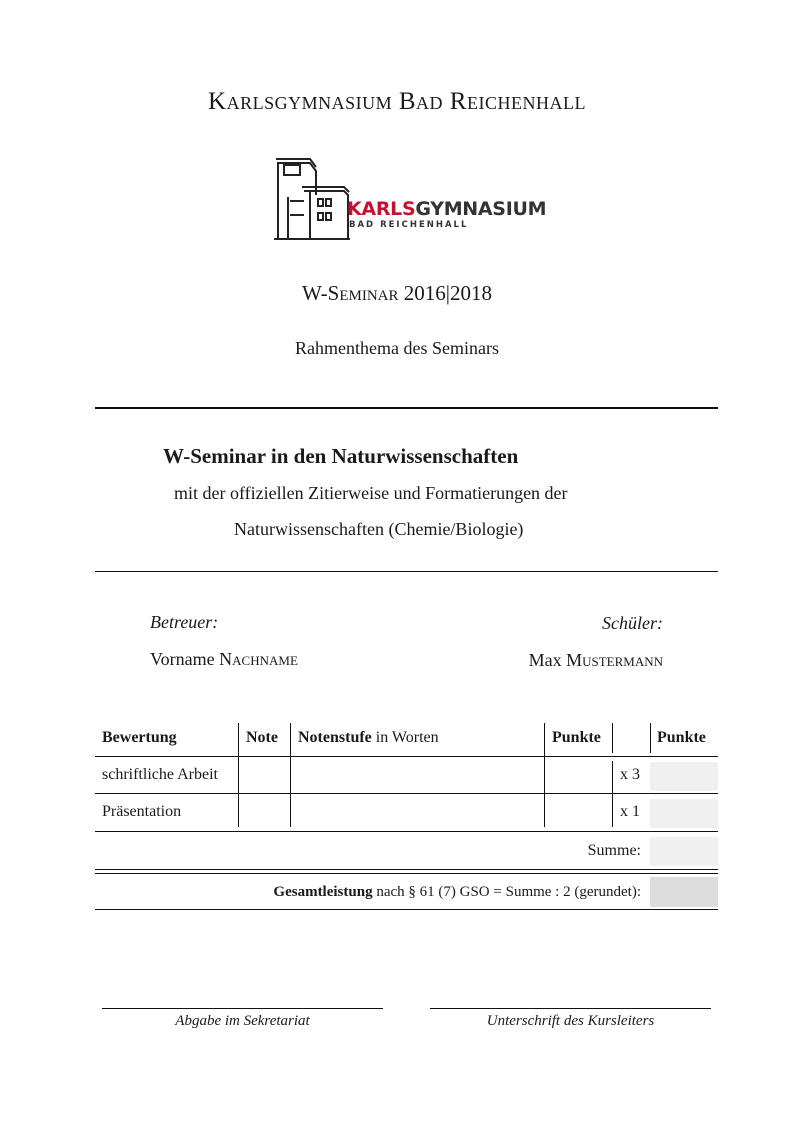 The width and height of the screenshot is (794, 1123). What do you see at coordinates (409, 225) in the screenshot?
I see `logo-subline: BAD REICHENHALL` at bounding box center [409, 225].